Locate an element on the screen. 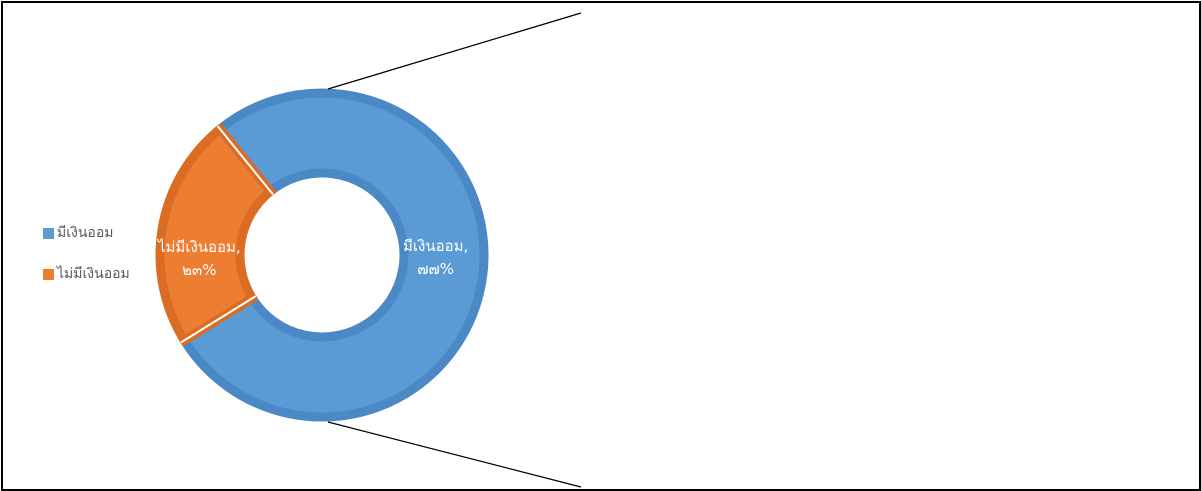 This screenshot has width=1201, height=491. data-label-no-savings-name: ไม่มีเงินออม, is located at coordinates (199, 247).